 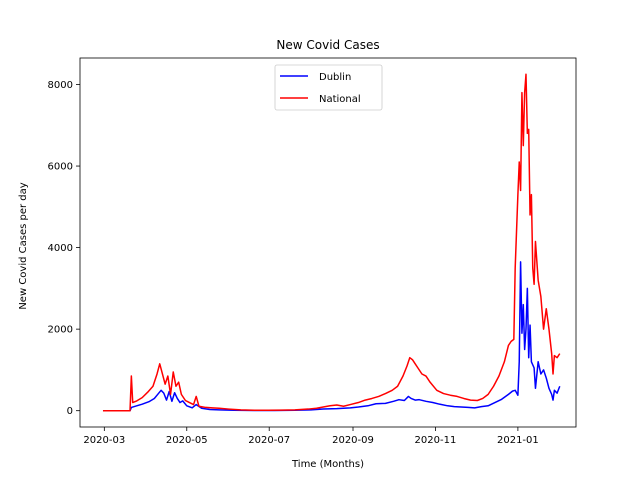 What do you see at coordinates (60, 248) in the screenshot?
I see `y-tick-label: 4000` at bounding box center [60, 248].